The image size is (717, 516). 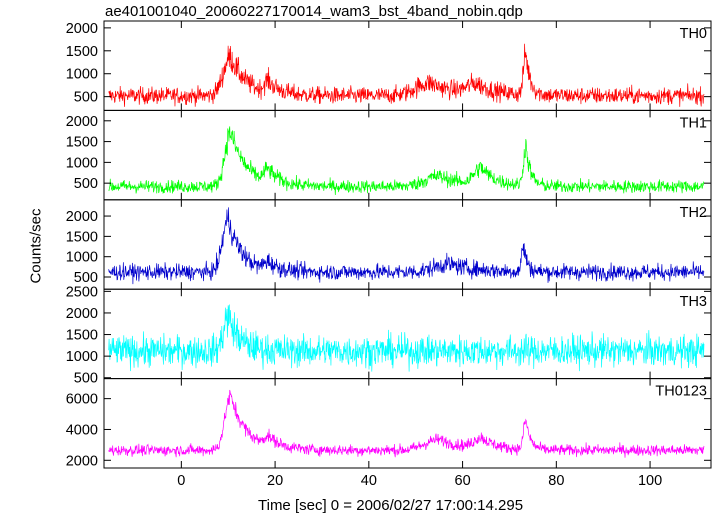 I want to click on series-line-th3, so click(x=406, y=338).